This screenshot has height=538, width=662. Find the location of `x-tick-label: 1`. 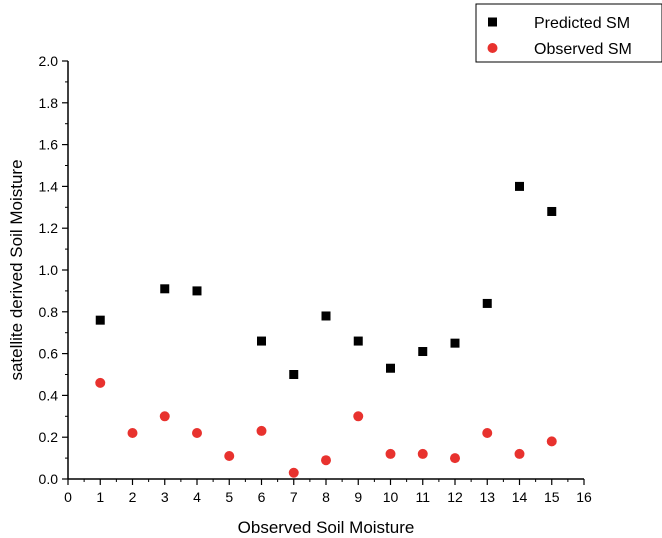

x-tick-label: 1 is located at coordinates (100, 497).